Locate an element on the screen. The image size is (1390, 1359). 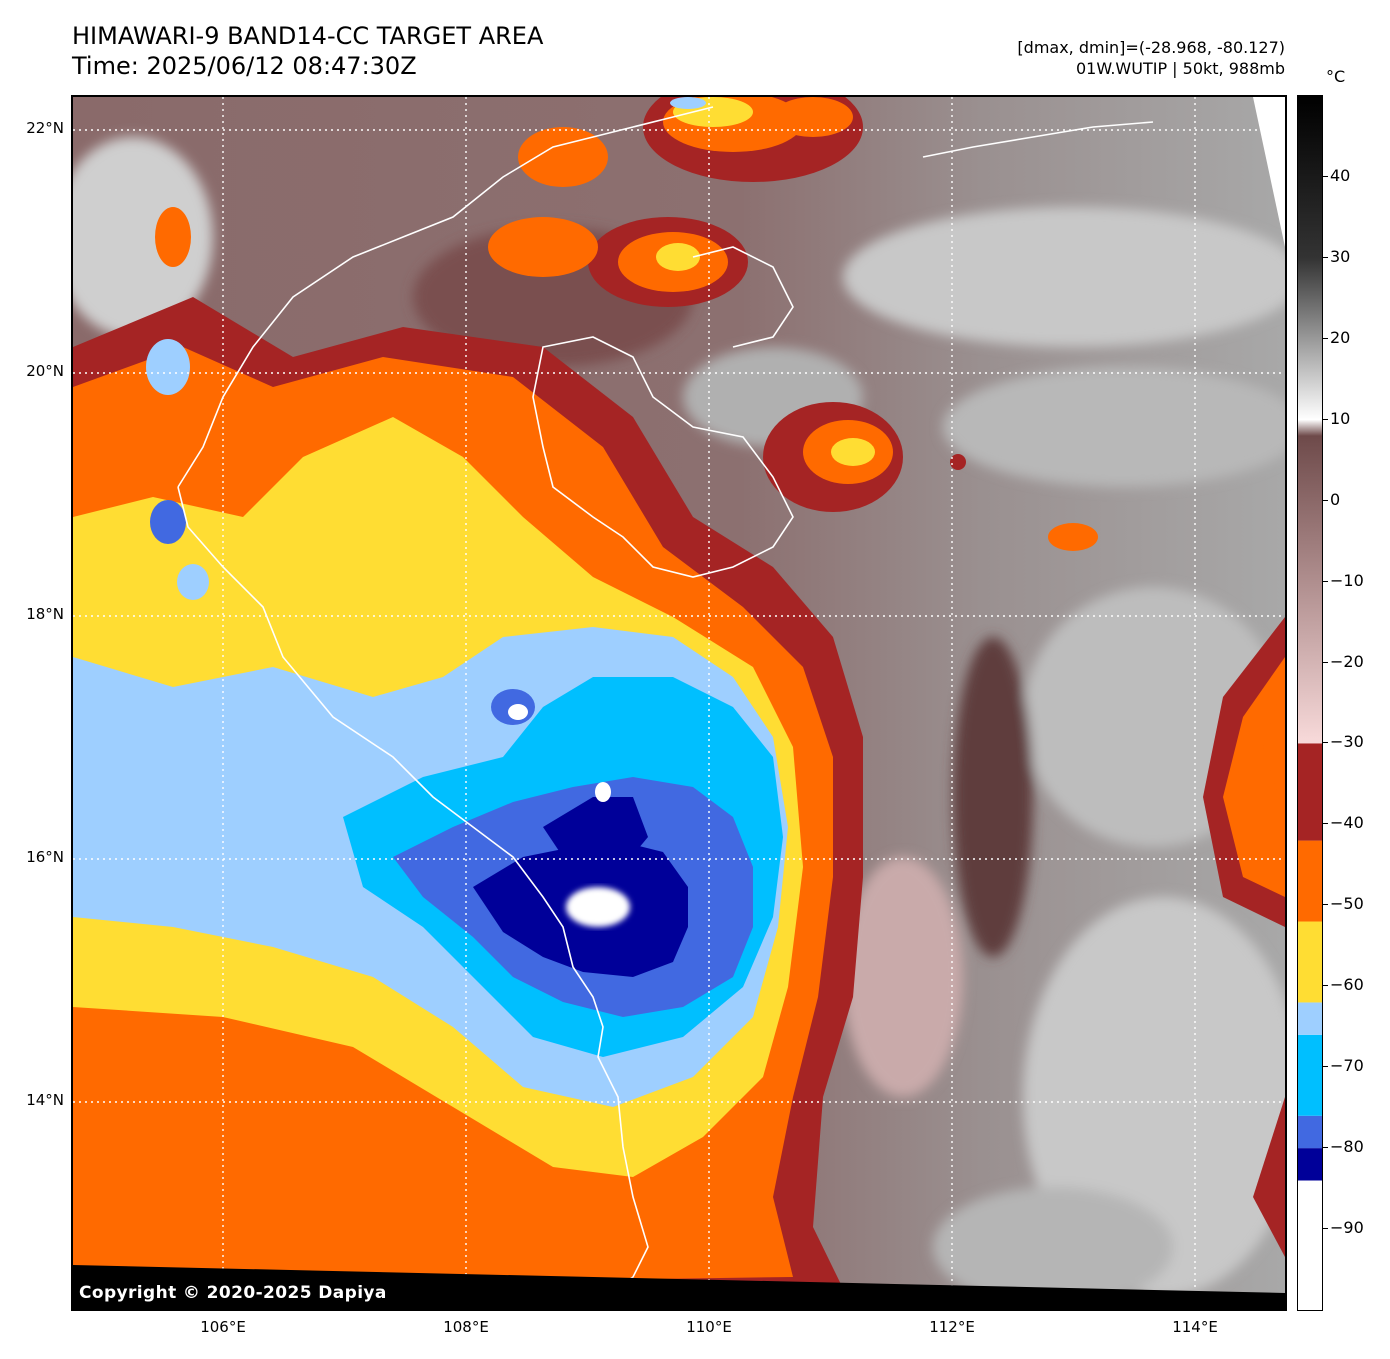
colorbar-scale is located at coordinates (1310, 703).